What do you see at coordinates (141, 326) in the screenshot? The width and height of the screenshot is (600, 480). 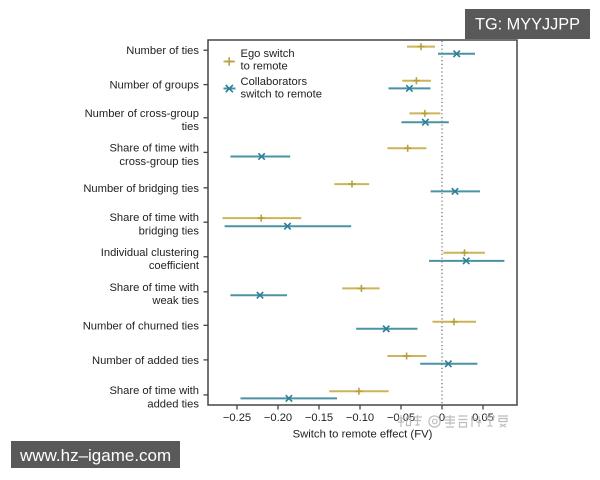 I see `svg-text: Number of churned ties` at bounding box center [141, 326].